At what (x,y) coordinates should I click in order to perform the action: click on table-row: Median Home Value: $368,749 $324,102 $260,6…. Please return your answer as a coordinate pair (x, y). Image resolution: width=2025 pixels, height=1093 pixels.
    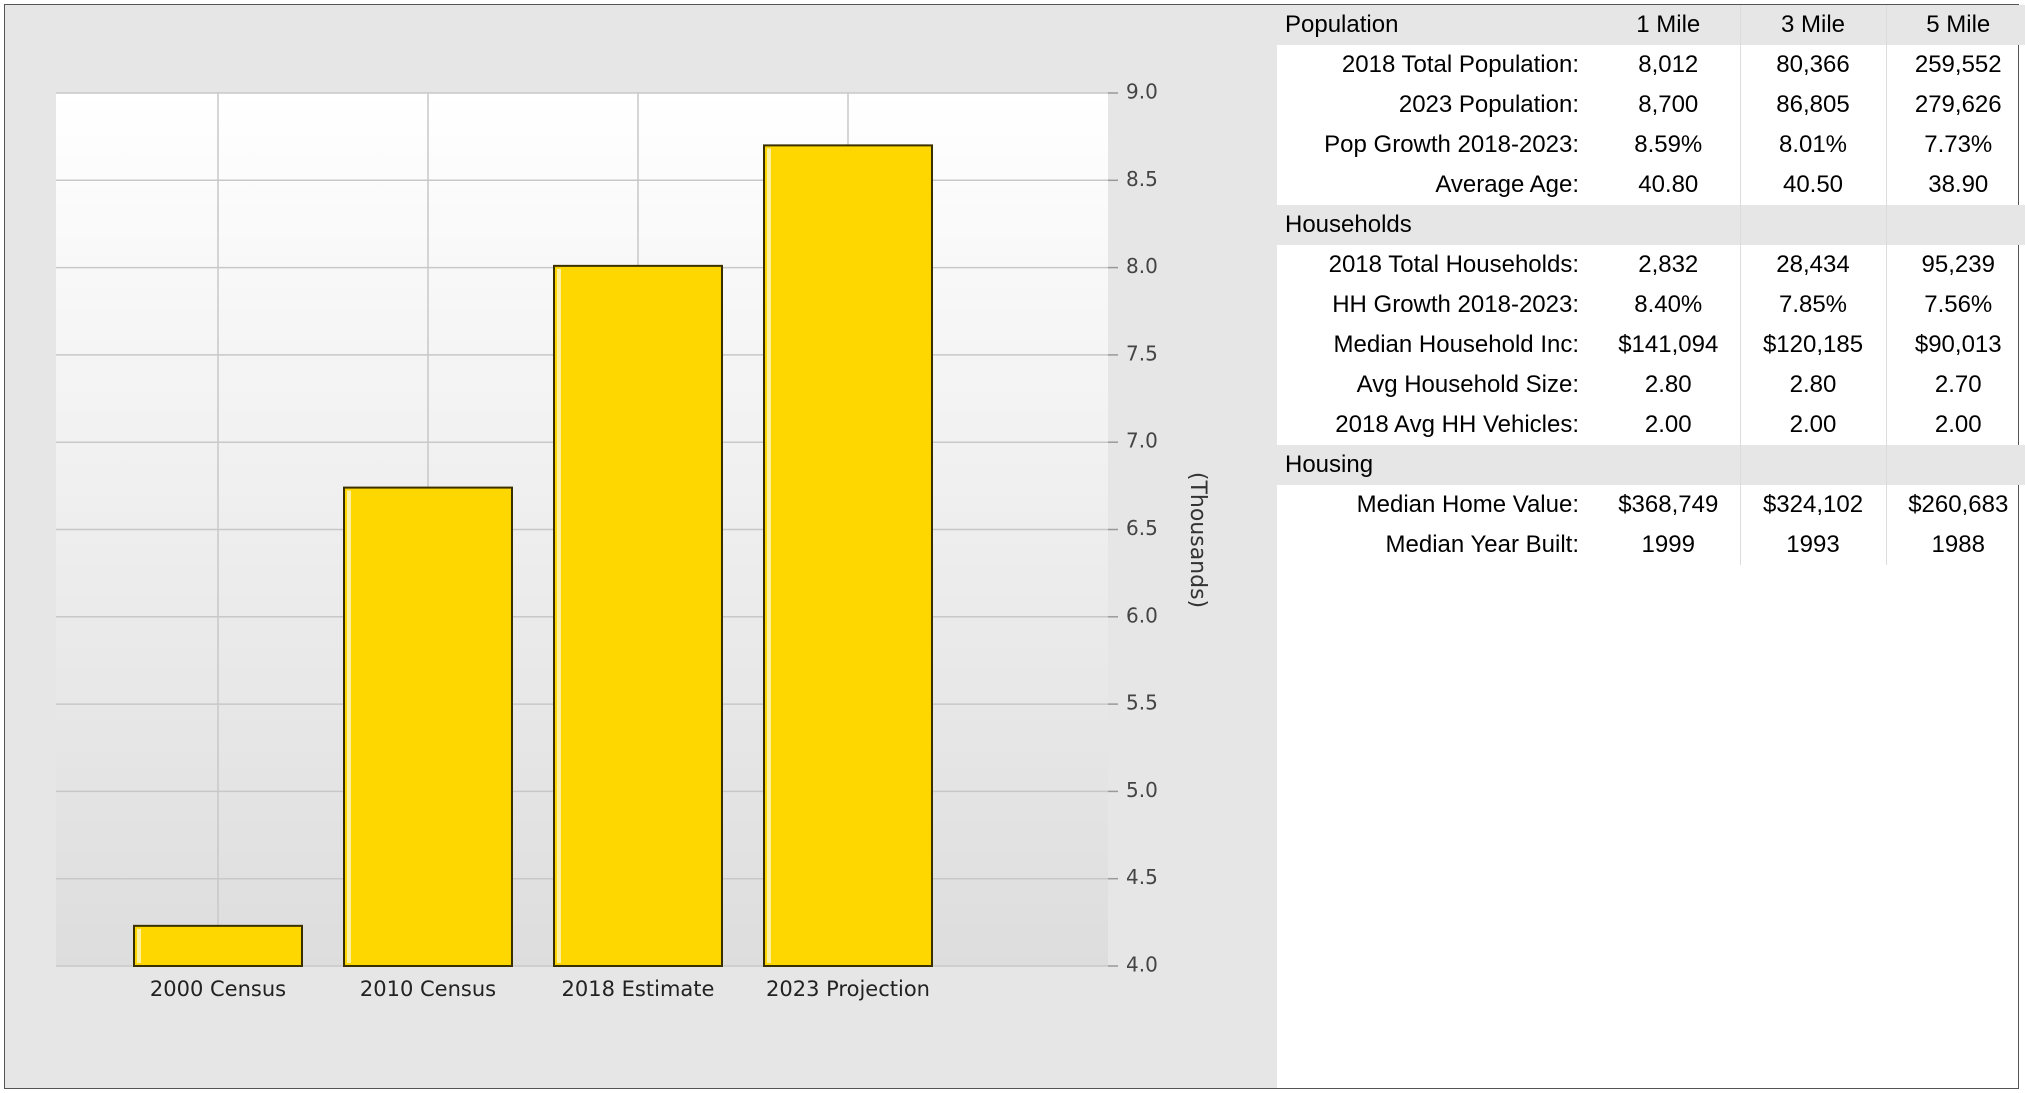
    Looking at the image, I should click on (1651, 505).